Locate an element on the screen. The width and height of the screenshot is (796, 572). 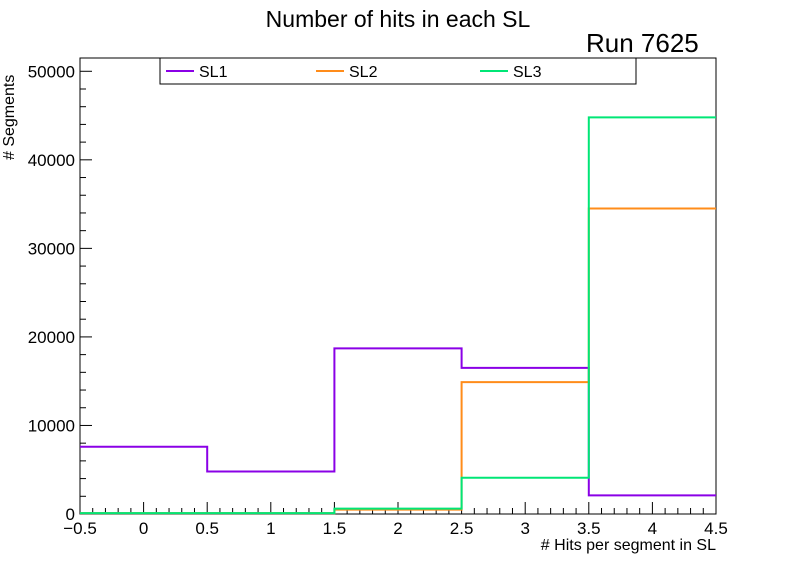
y-tick-label: 10000 is located at coordinates (51, 425).